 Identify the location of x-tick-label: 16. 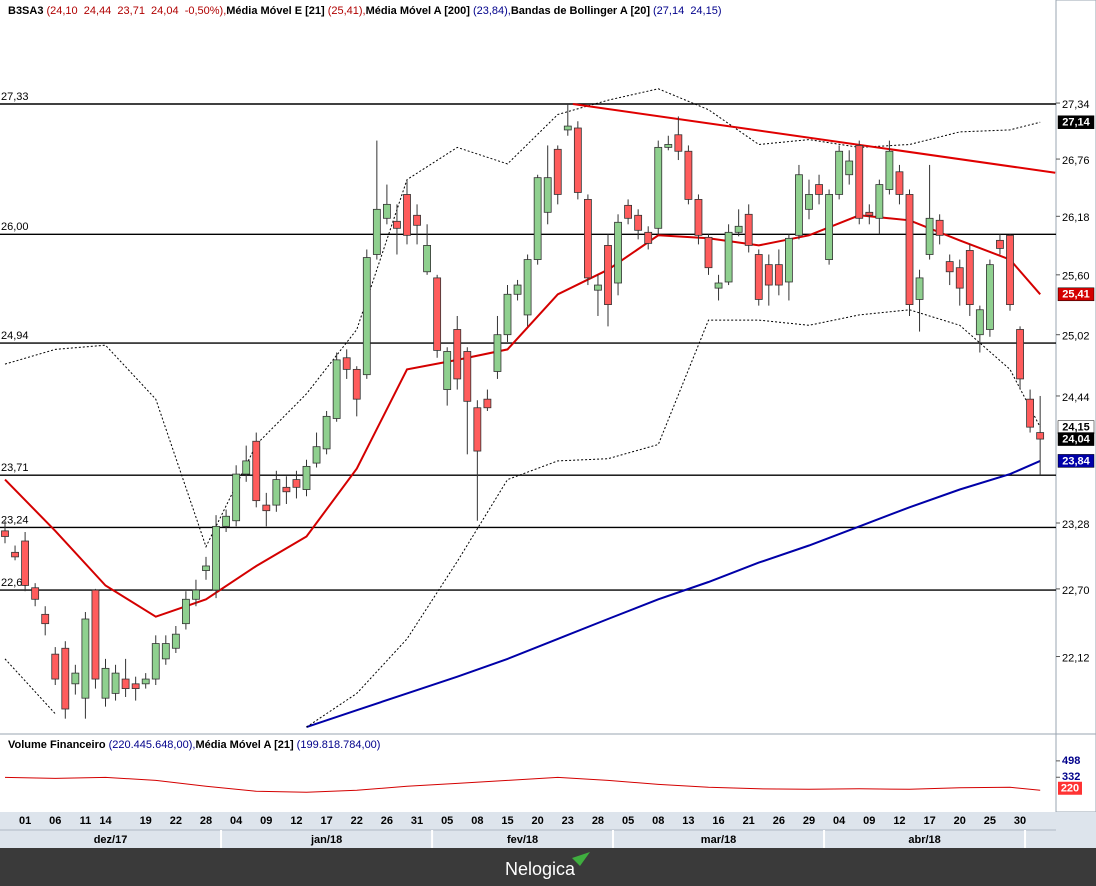
(718, 821).